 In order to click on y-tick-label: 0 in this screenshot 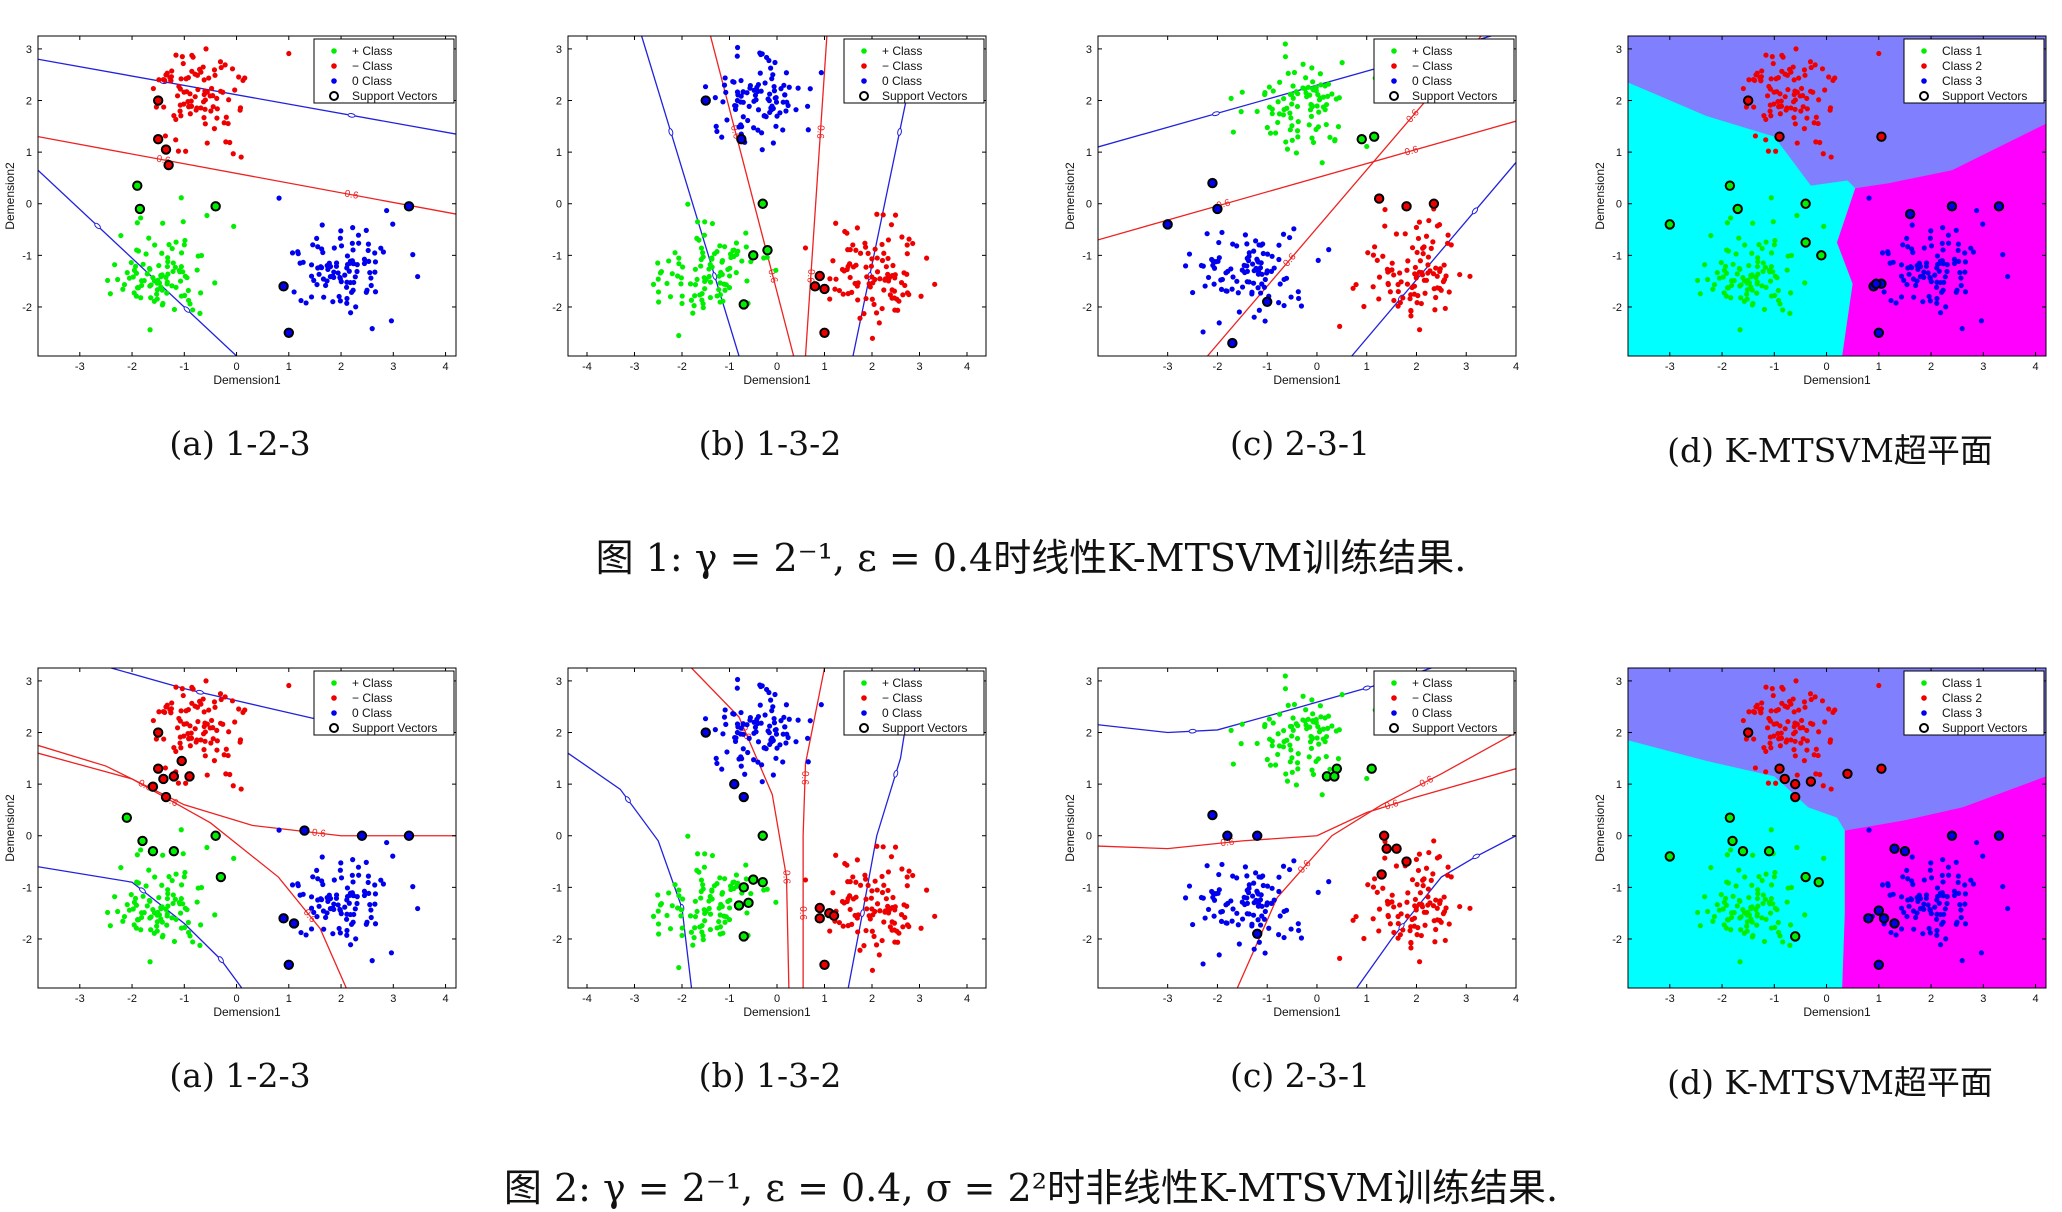, I will do `click(559, 837)`.